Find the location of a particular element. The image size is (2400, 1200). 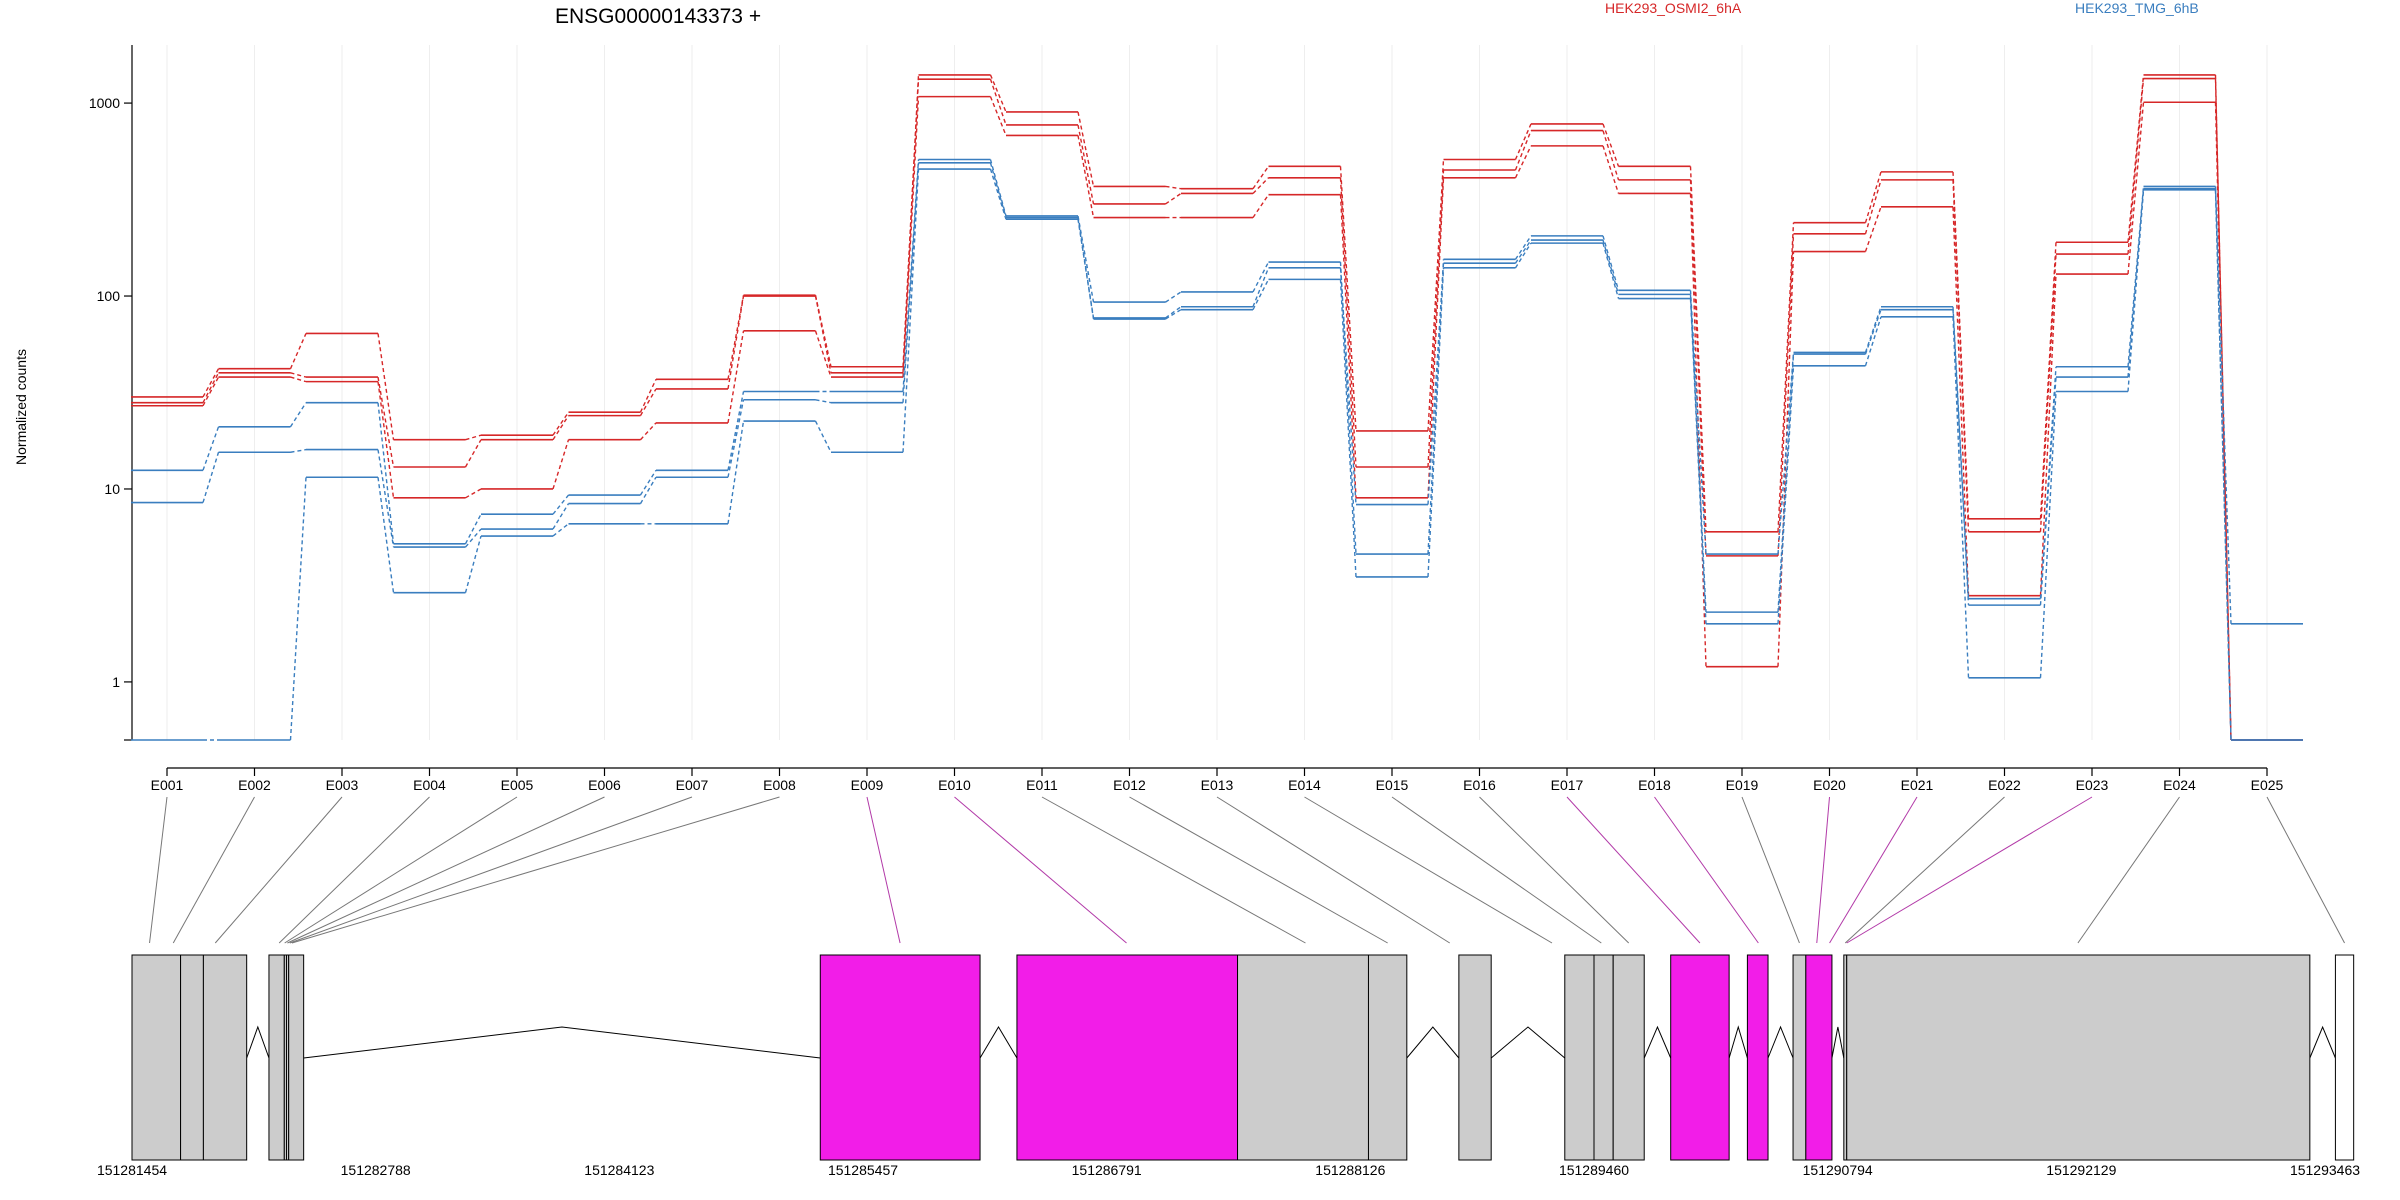

x-tick-label: E012 is located at coordinates (1129, 785).